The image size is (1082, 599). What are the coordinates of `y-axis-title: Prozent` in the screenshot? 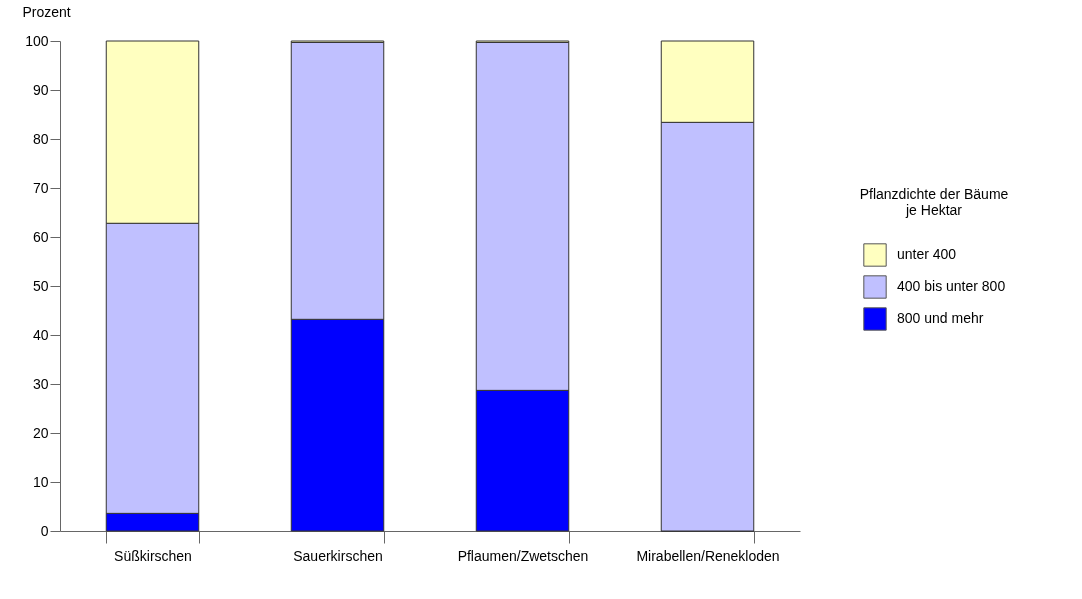 It's located at (46, 11).